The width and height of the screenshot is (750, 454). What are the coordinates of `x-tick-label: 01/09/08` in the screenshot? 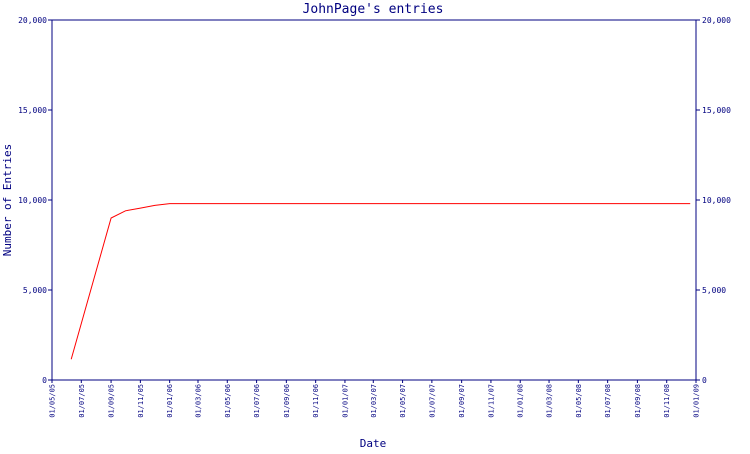 It's located at (638, 401).